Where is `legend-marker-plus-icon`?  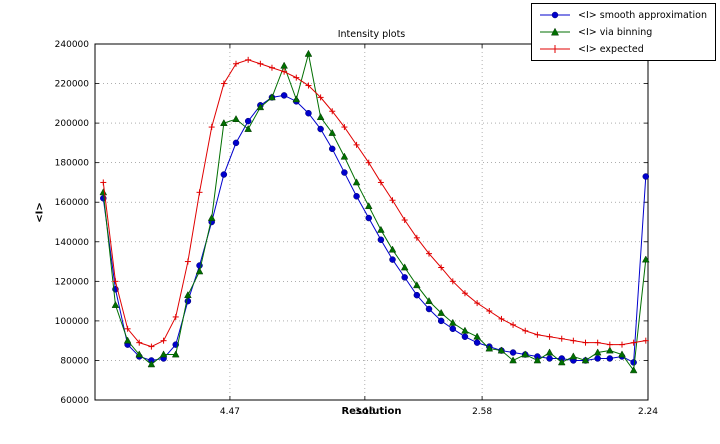 legend-marker-plus-icon is located at coordinates (555, 49).